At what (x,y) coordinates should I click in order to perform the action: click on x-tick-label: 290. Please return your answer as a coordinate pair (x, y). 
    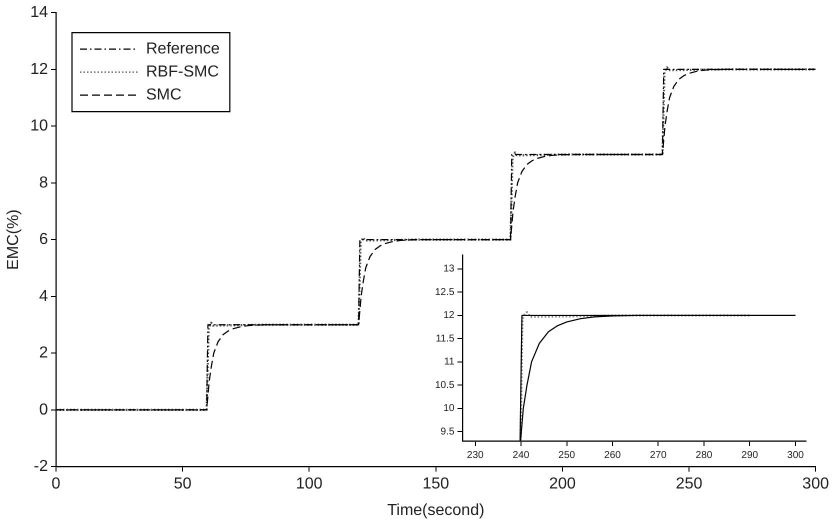
    Looking at the image, I should click on (750, 455).